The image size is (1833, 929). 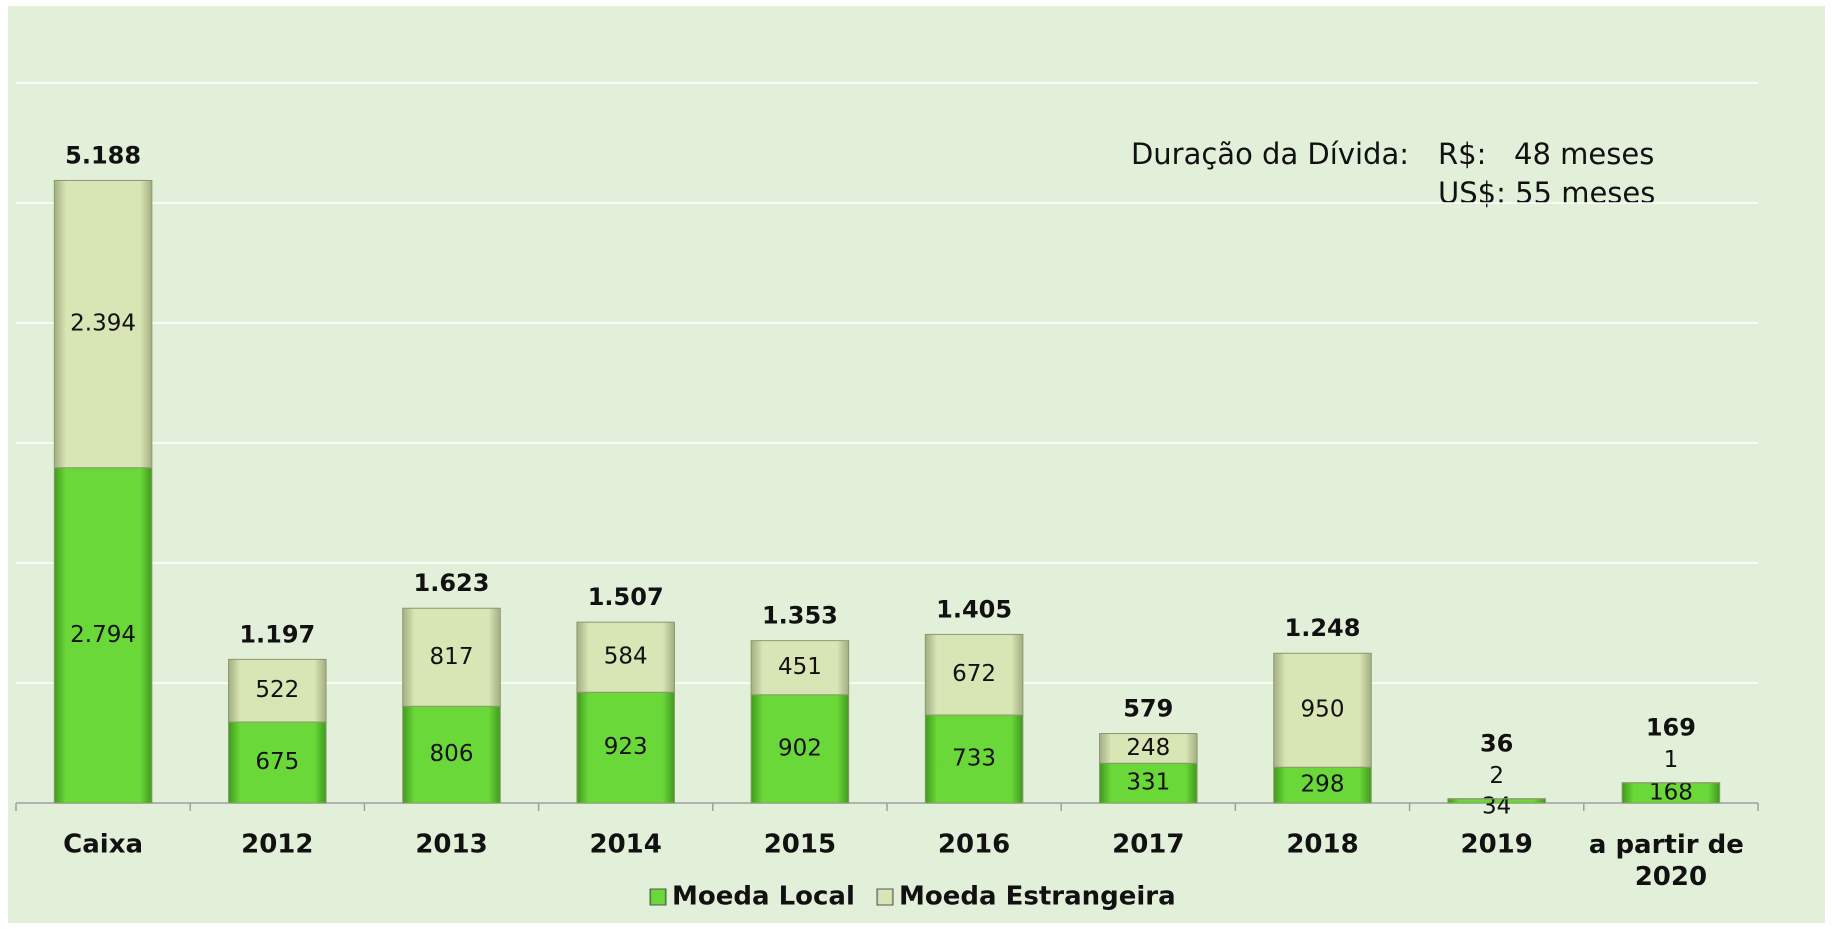 What do you see at coordinates (103, 845) in the screenshot?
I see `x-tick-label: Caixa` at bounding box center [103, 845].